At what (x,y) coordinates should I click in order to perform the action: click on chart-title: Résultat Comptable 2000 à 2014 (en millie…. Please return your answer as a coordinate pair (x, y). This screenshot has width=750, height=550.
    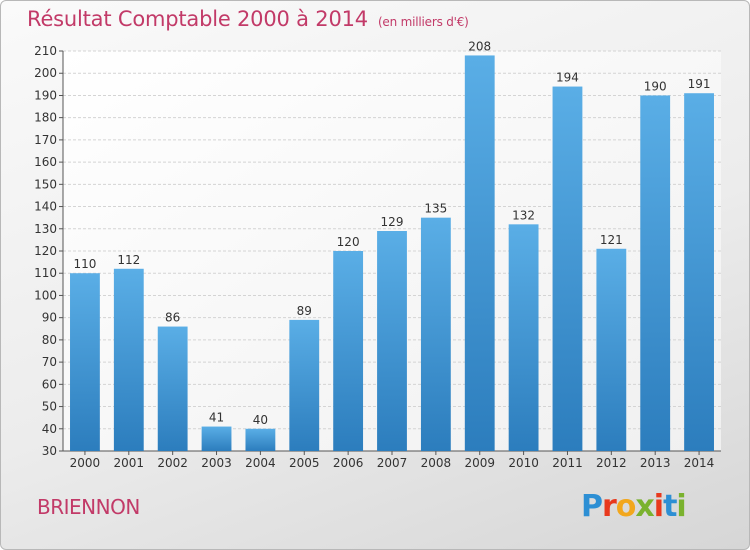
    Looking at the image, I should click on (248, 19).